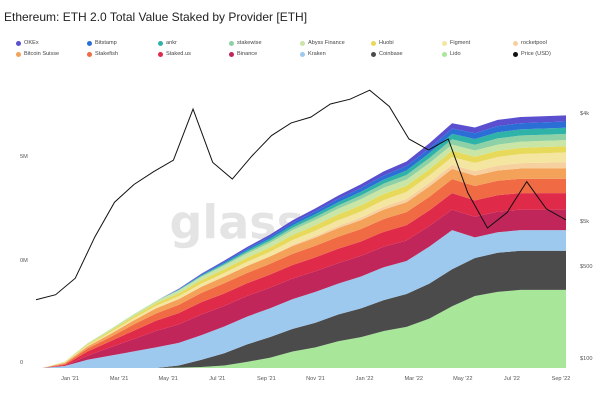 The width and height of the screenshot is (600, 400). What do you see at coordinates (31, 43) in the screenshot?
I see `legend-label: OKEx` at bounding box center [31, 43].